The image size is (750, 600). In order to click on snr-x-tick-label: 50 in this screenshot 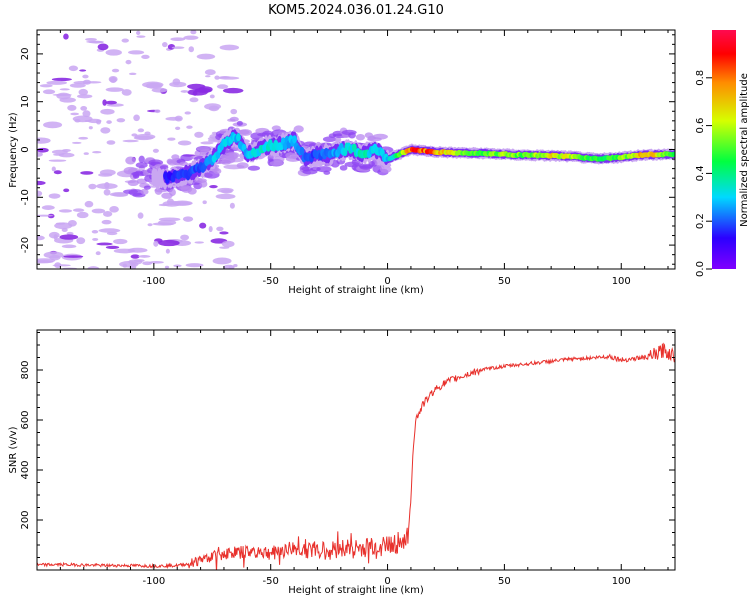, I will do `click(504, 581)`.